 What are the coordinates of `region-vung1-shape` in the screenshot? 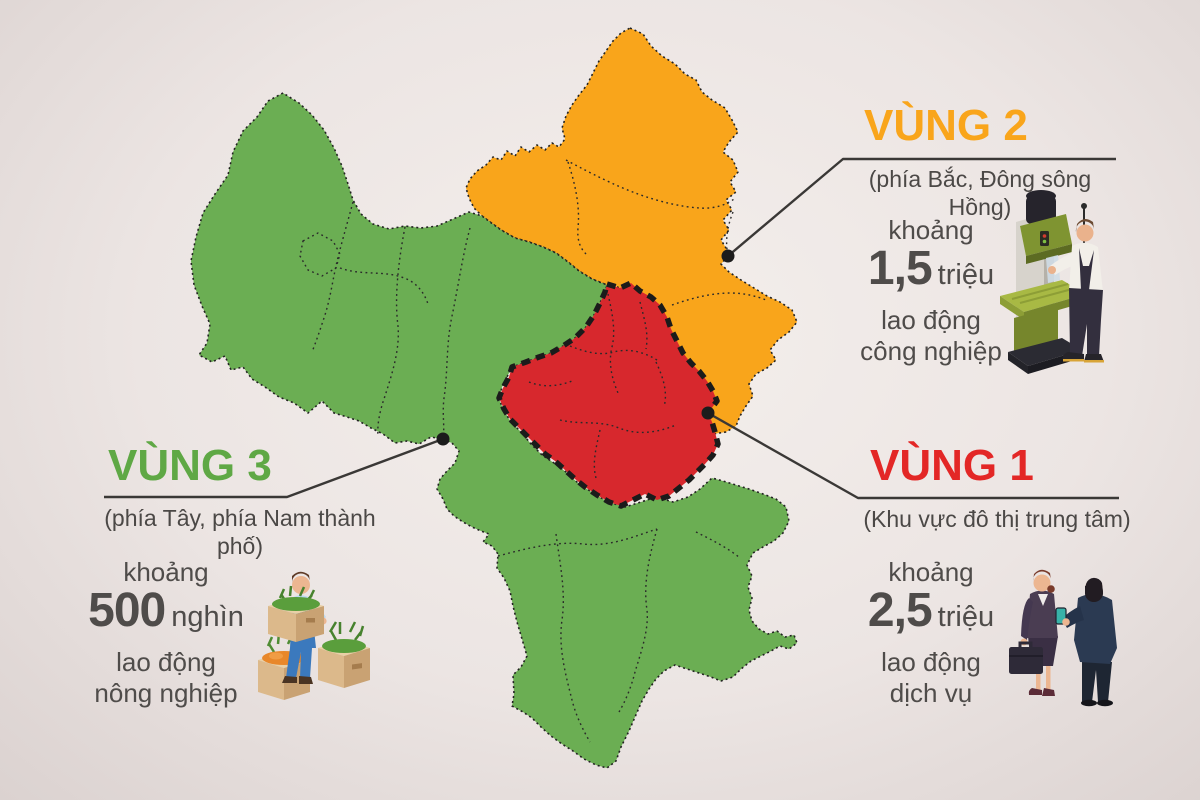 It's located at (608, 394).